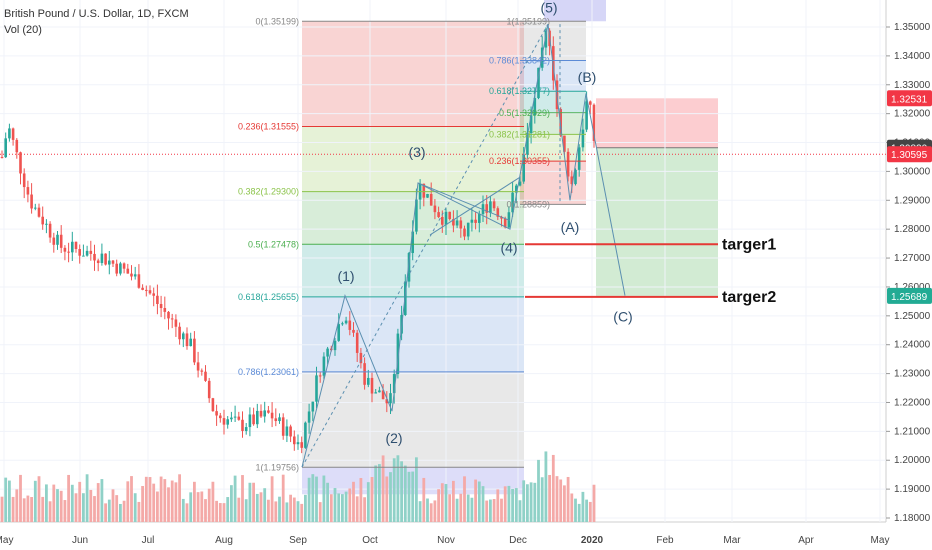  I want to click on wave-label: (4), so click(508, 247).